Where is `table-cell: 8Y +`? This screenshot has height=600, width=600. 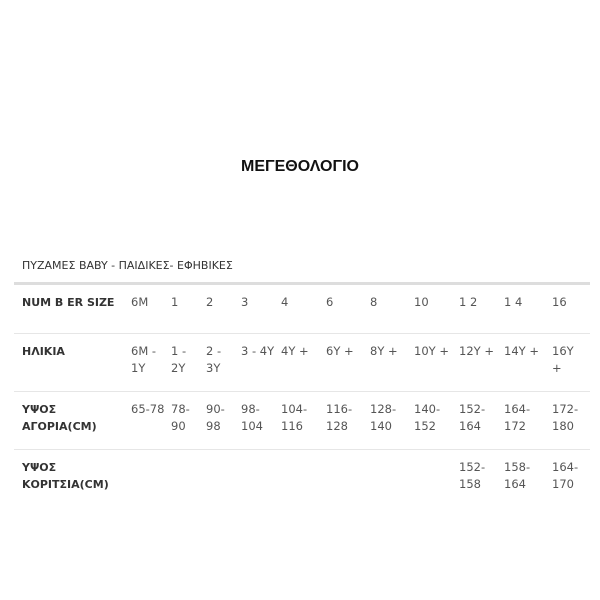 table-cell: 8Y + is located at coordinates (392, 362).